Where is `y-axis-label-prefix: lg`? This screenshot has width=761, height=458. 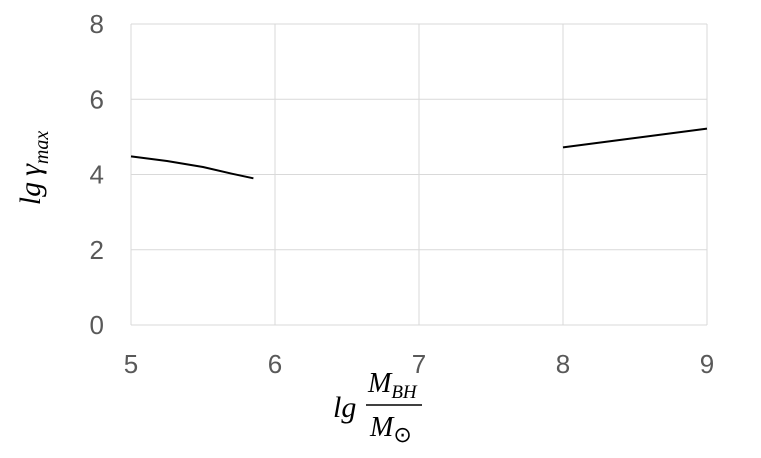
y-axis-label-prefix: lg is located at coordinates (30, 193).